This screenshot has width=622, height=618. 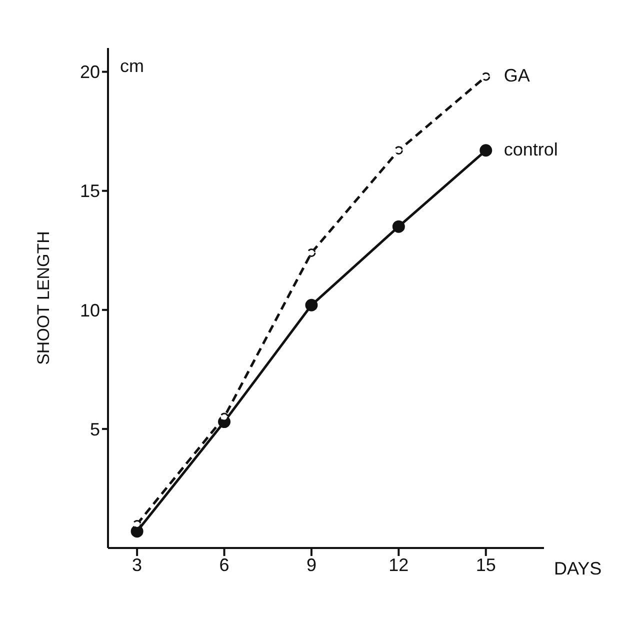 What do you see at coordinates (90, 310) in the screenshot?
I see `y-tick-label: 10` at bounding box center [90, 310].